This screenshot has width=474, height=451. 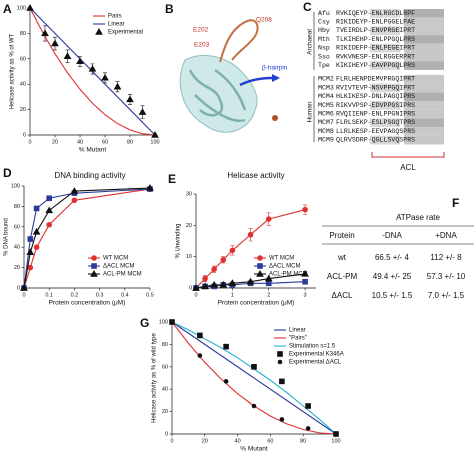 I want to click on table-cell: ΔACL, so click(x=342, y=295).